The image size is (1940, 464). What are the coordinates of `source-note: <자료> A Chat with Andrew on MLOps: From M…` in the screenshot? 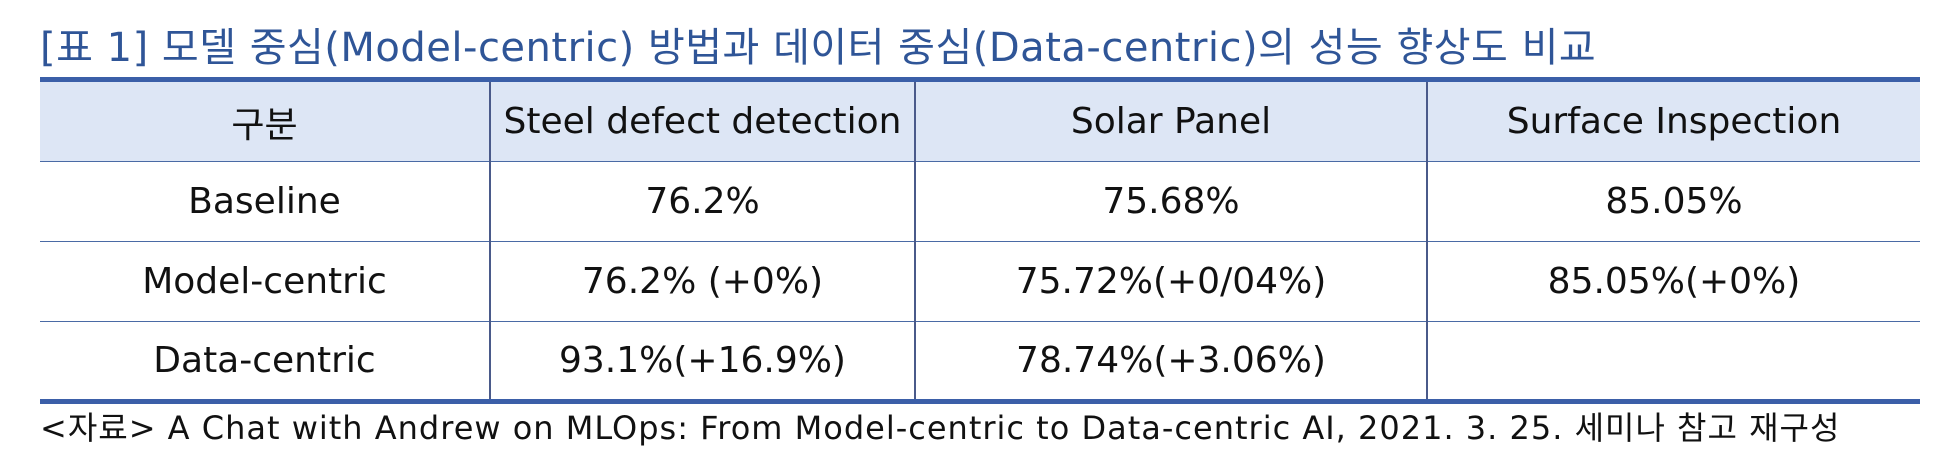 It's located at (940, 428).